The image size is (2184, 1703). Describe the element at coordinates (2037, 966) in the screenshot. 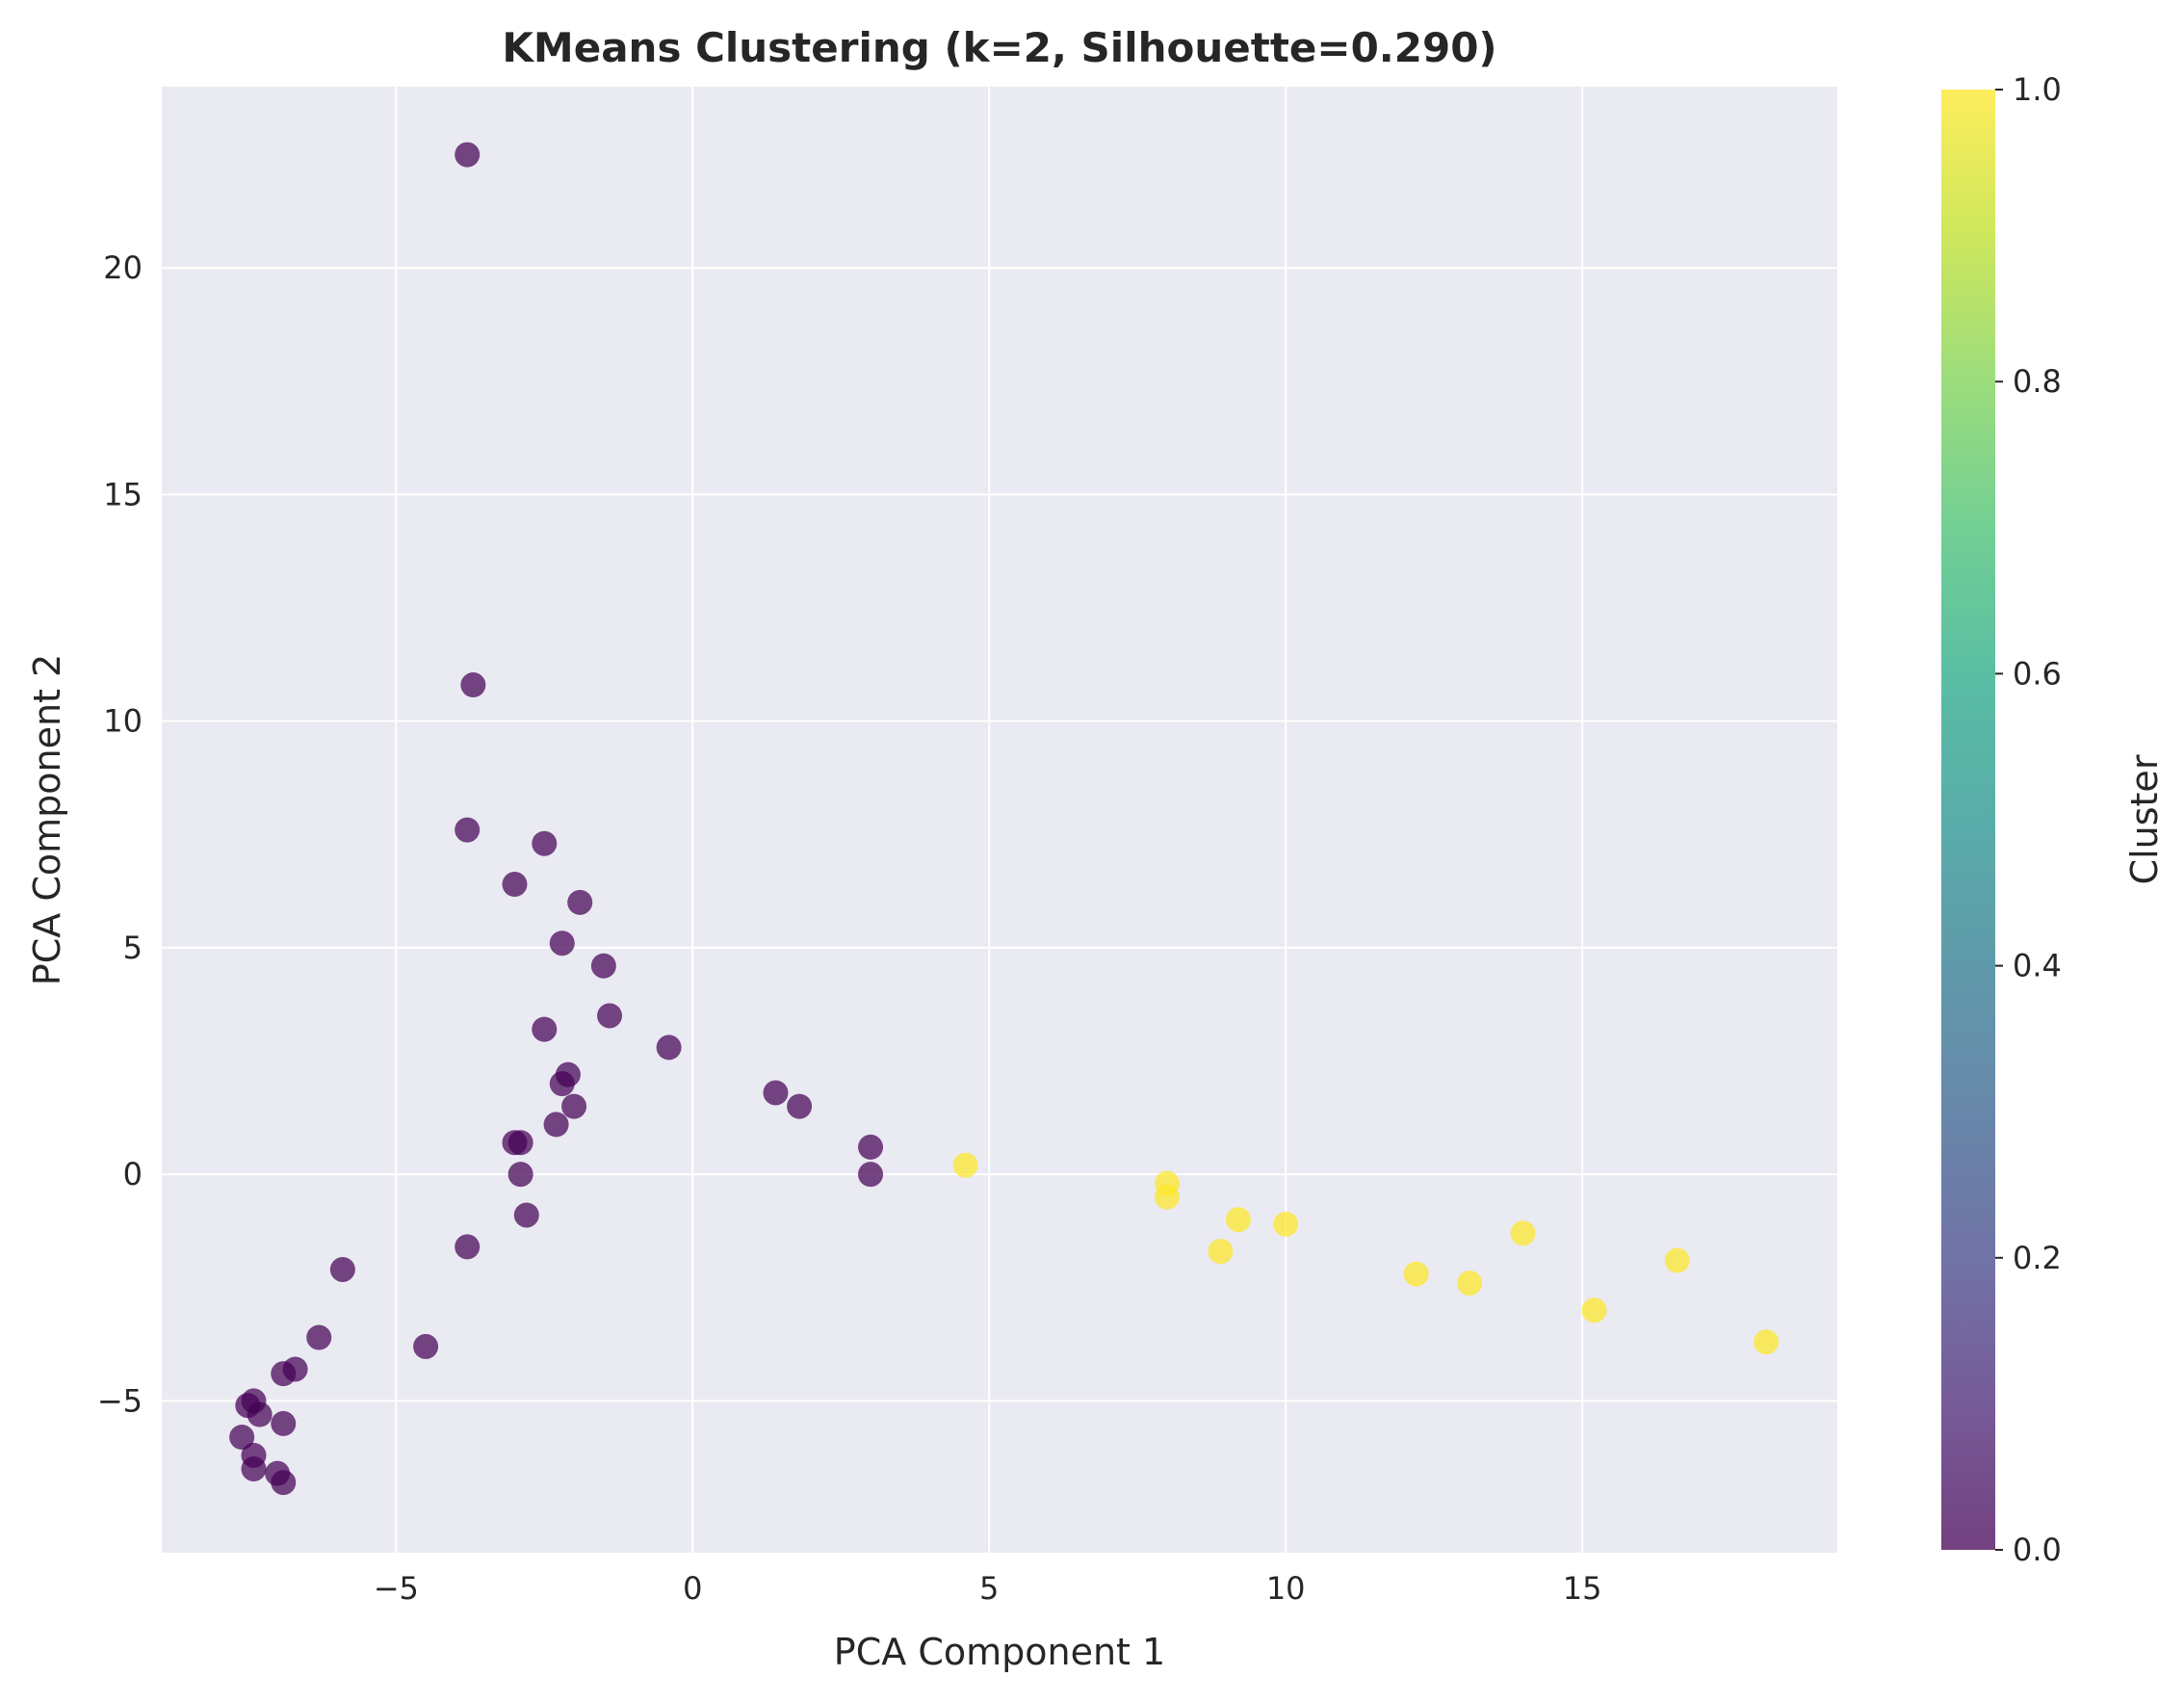

I see `colorbar-tick-label: 0.4` at that location.